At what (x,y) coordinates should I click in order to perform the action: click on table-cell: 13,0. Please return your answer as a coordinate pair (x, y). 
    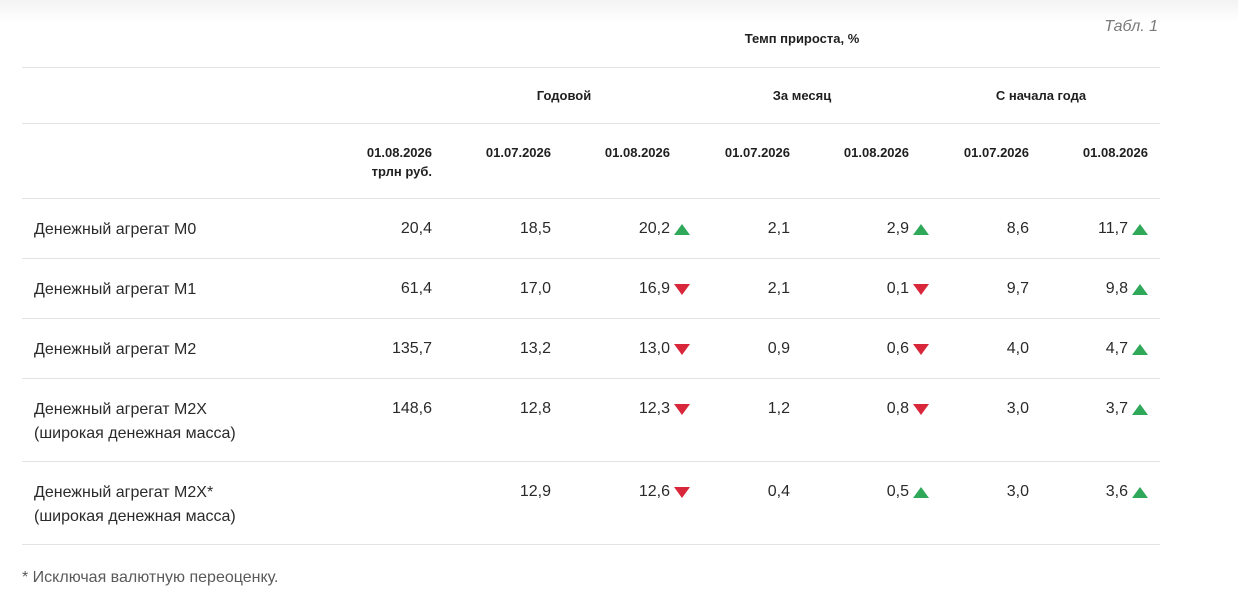
    Looking at the image, I should click on (654, 348).